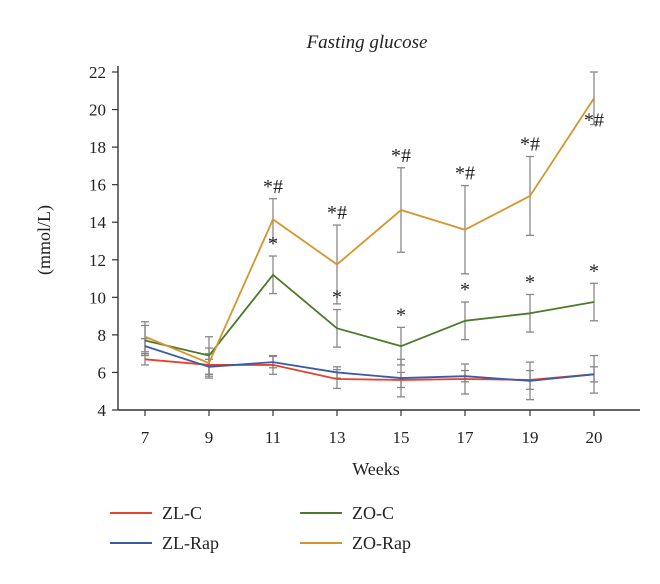 The width and height of the screenshot is (660, 584). What do you see at coordinates (97, 185) in the screenshot?
I see `y-tick-label: 16` at bounding box center [97, 185].